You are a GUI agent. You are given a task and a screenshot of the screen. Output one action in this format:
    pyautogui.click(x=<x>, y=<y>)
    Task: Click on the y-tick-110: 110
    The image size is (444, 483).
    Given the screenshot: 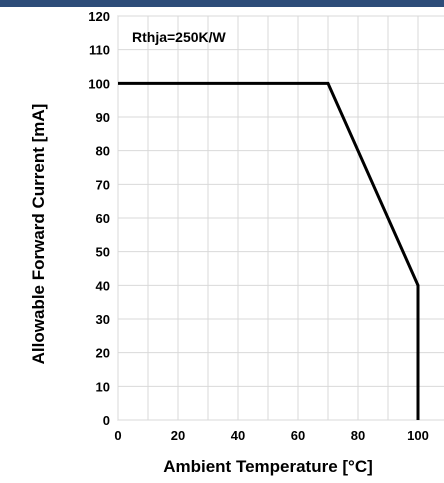 What is the action you would take?
    pyautogui.click(x=99, y=50)
    